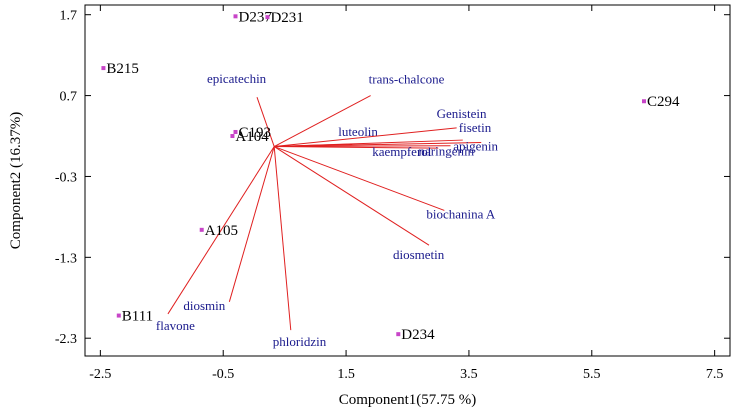 This screenshot has height=411, width=737. I want to click on score-point-label: B111, so click(137, 317).